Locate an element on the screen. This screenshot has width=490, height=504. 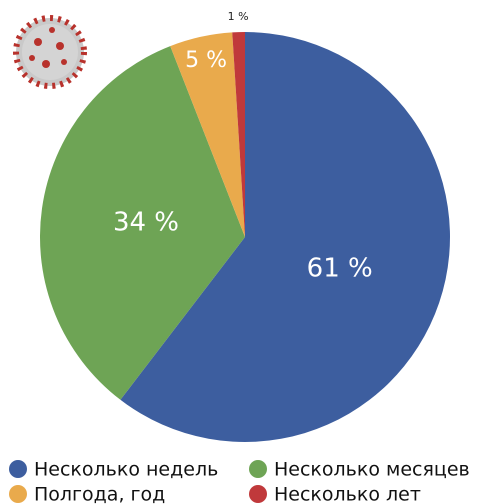
legend-label: Несколько месяцев is located at coordinates (372, 470).